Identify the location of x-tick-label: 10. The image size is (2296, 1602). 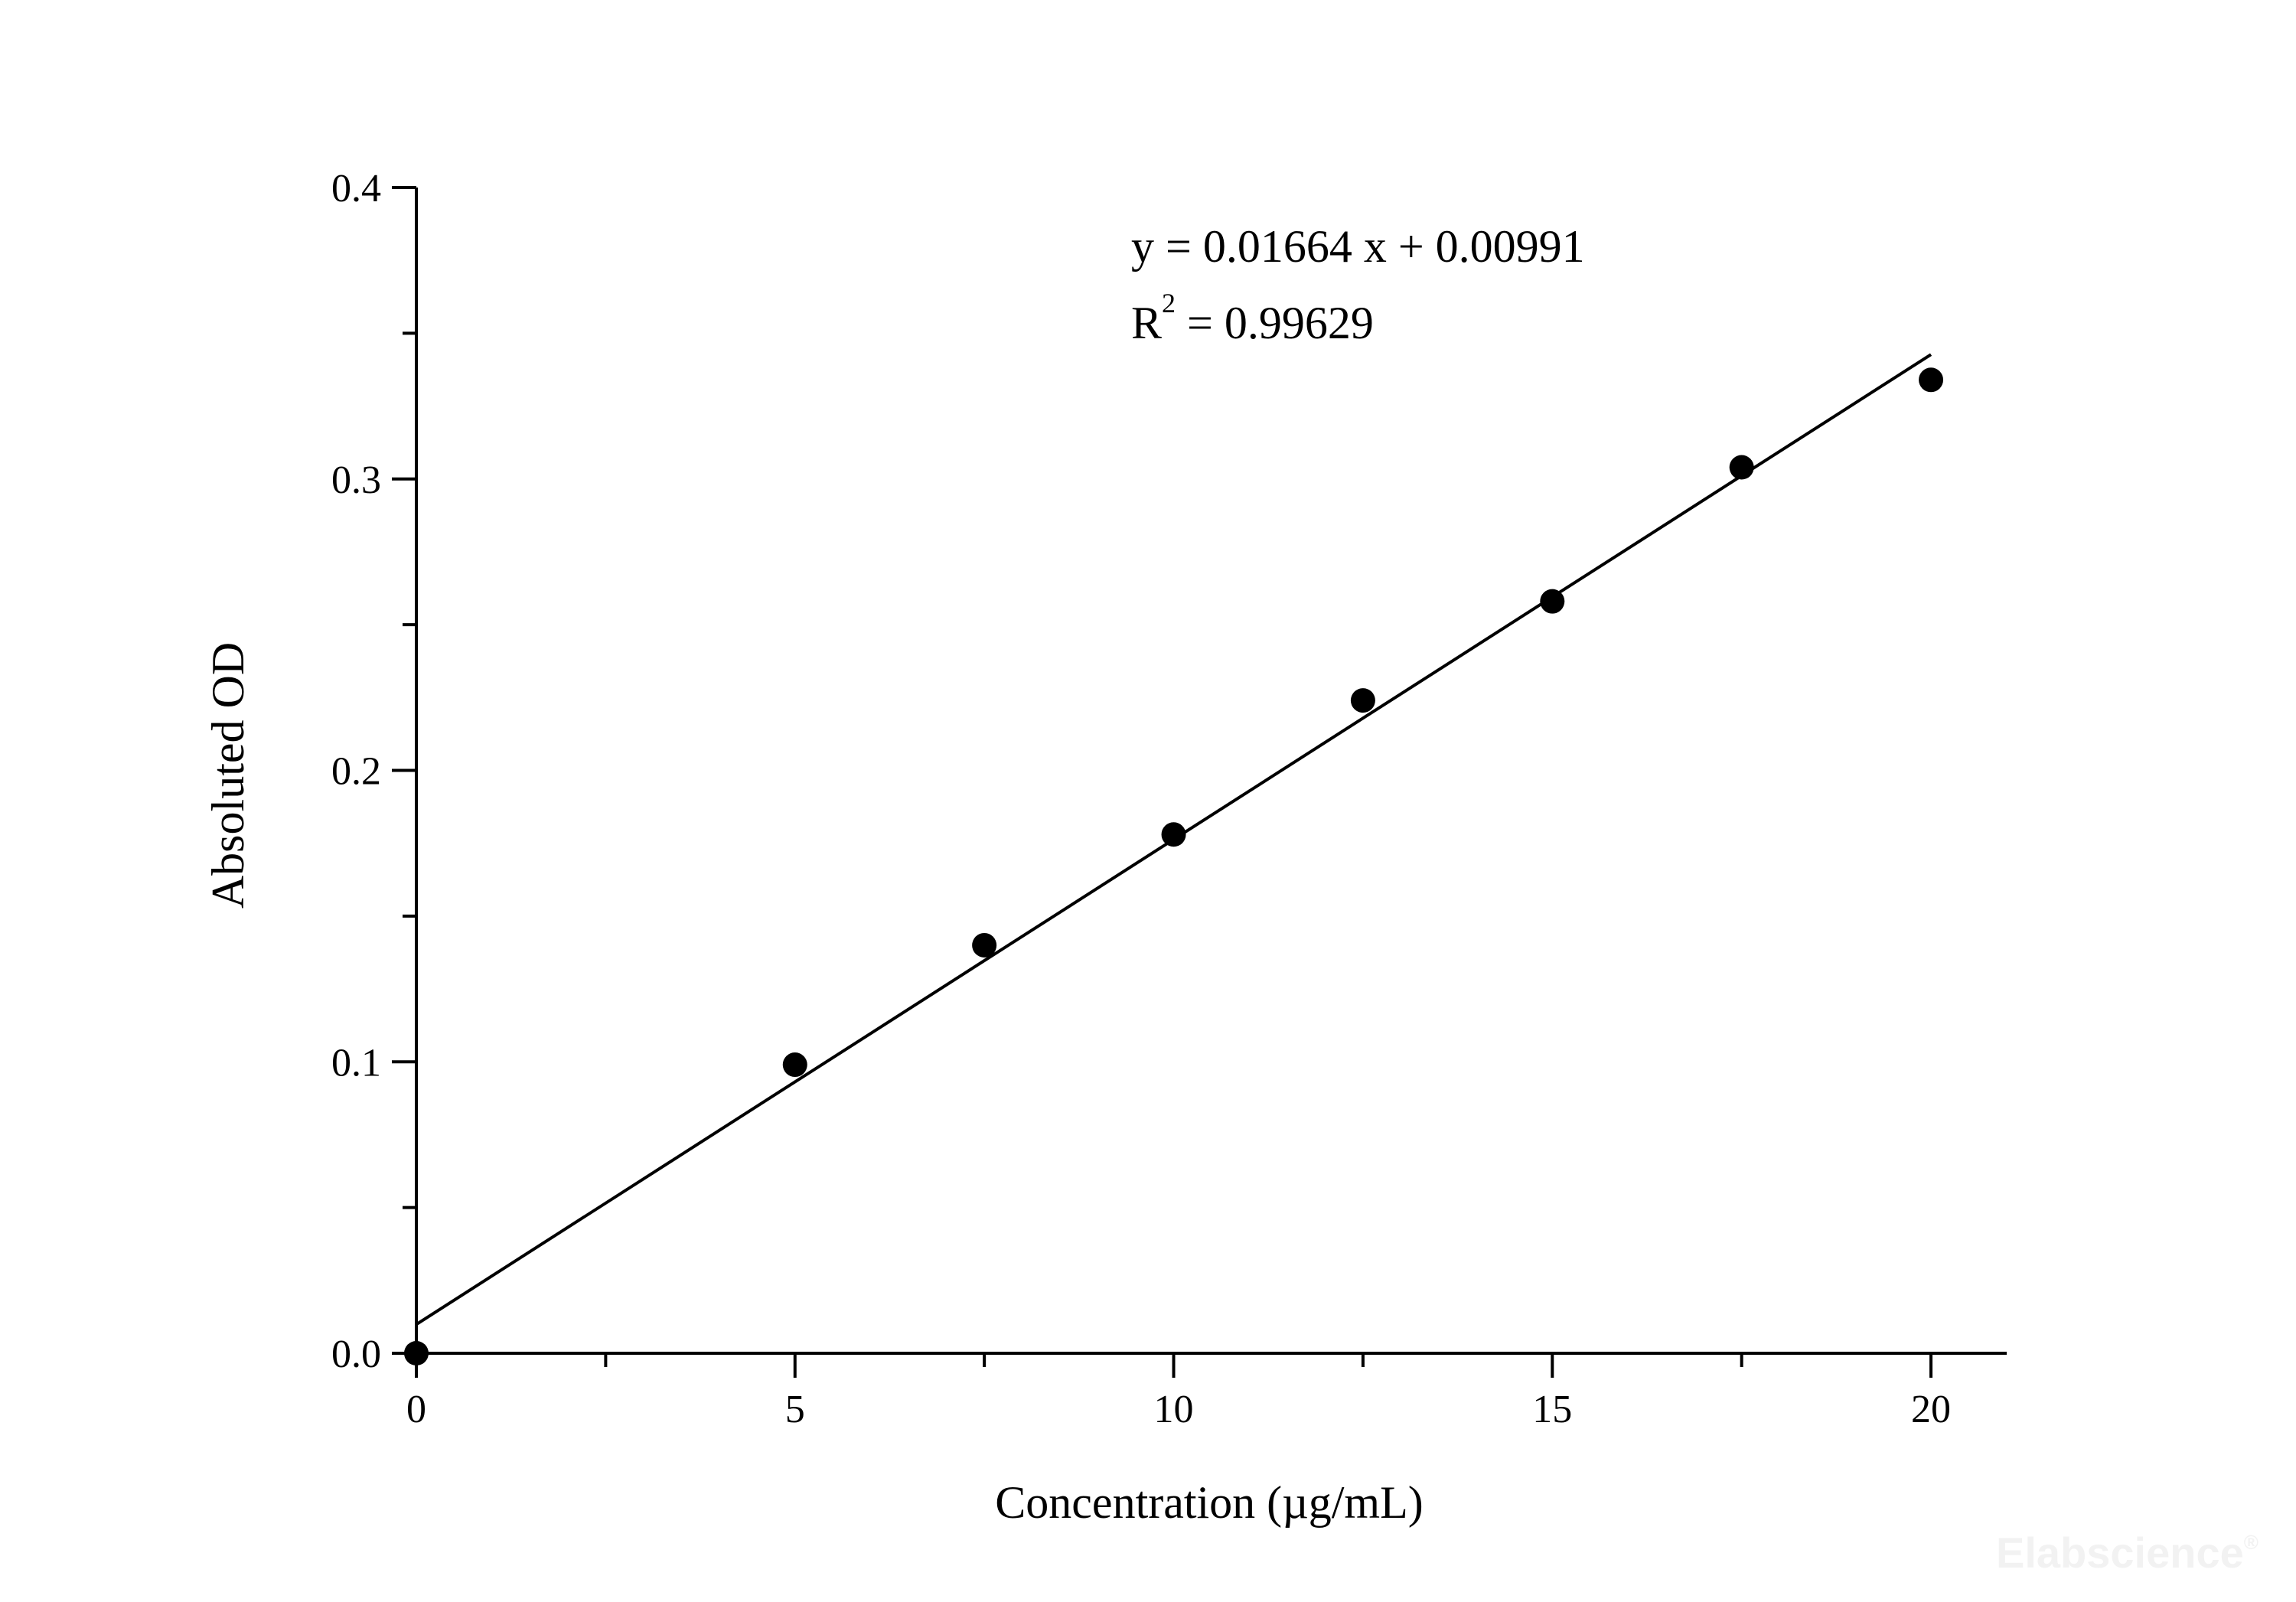
(1174, 1409).